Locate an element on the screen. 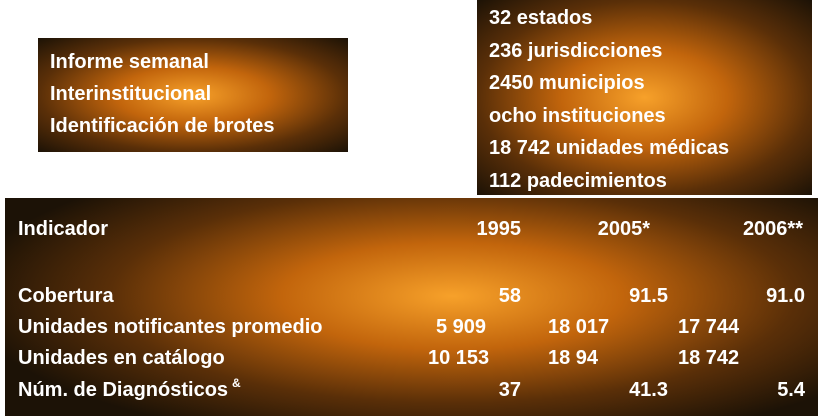 Image resolution: width=829 pixels, height=416 pixels. value-cell: 5 909 is located at coordinates (461, 327).